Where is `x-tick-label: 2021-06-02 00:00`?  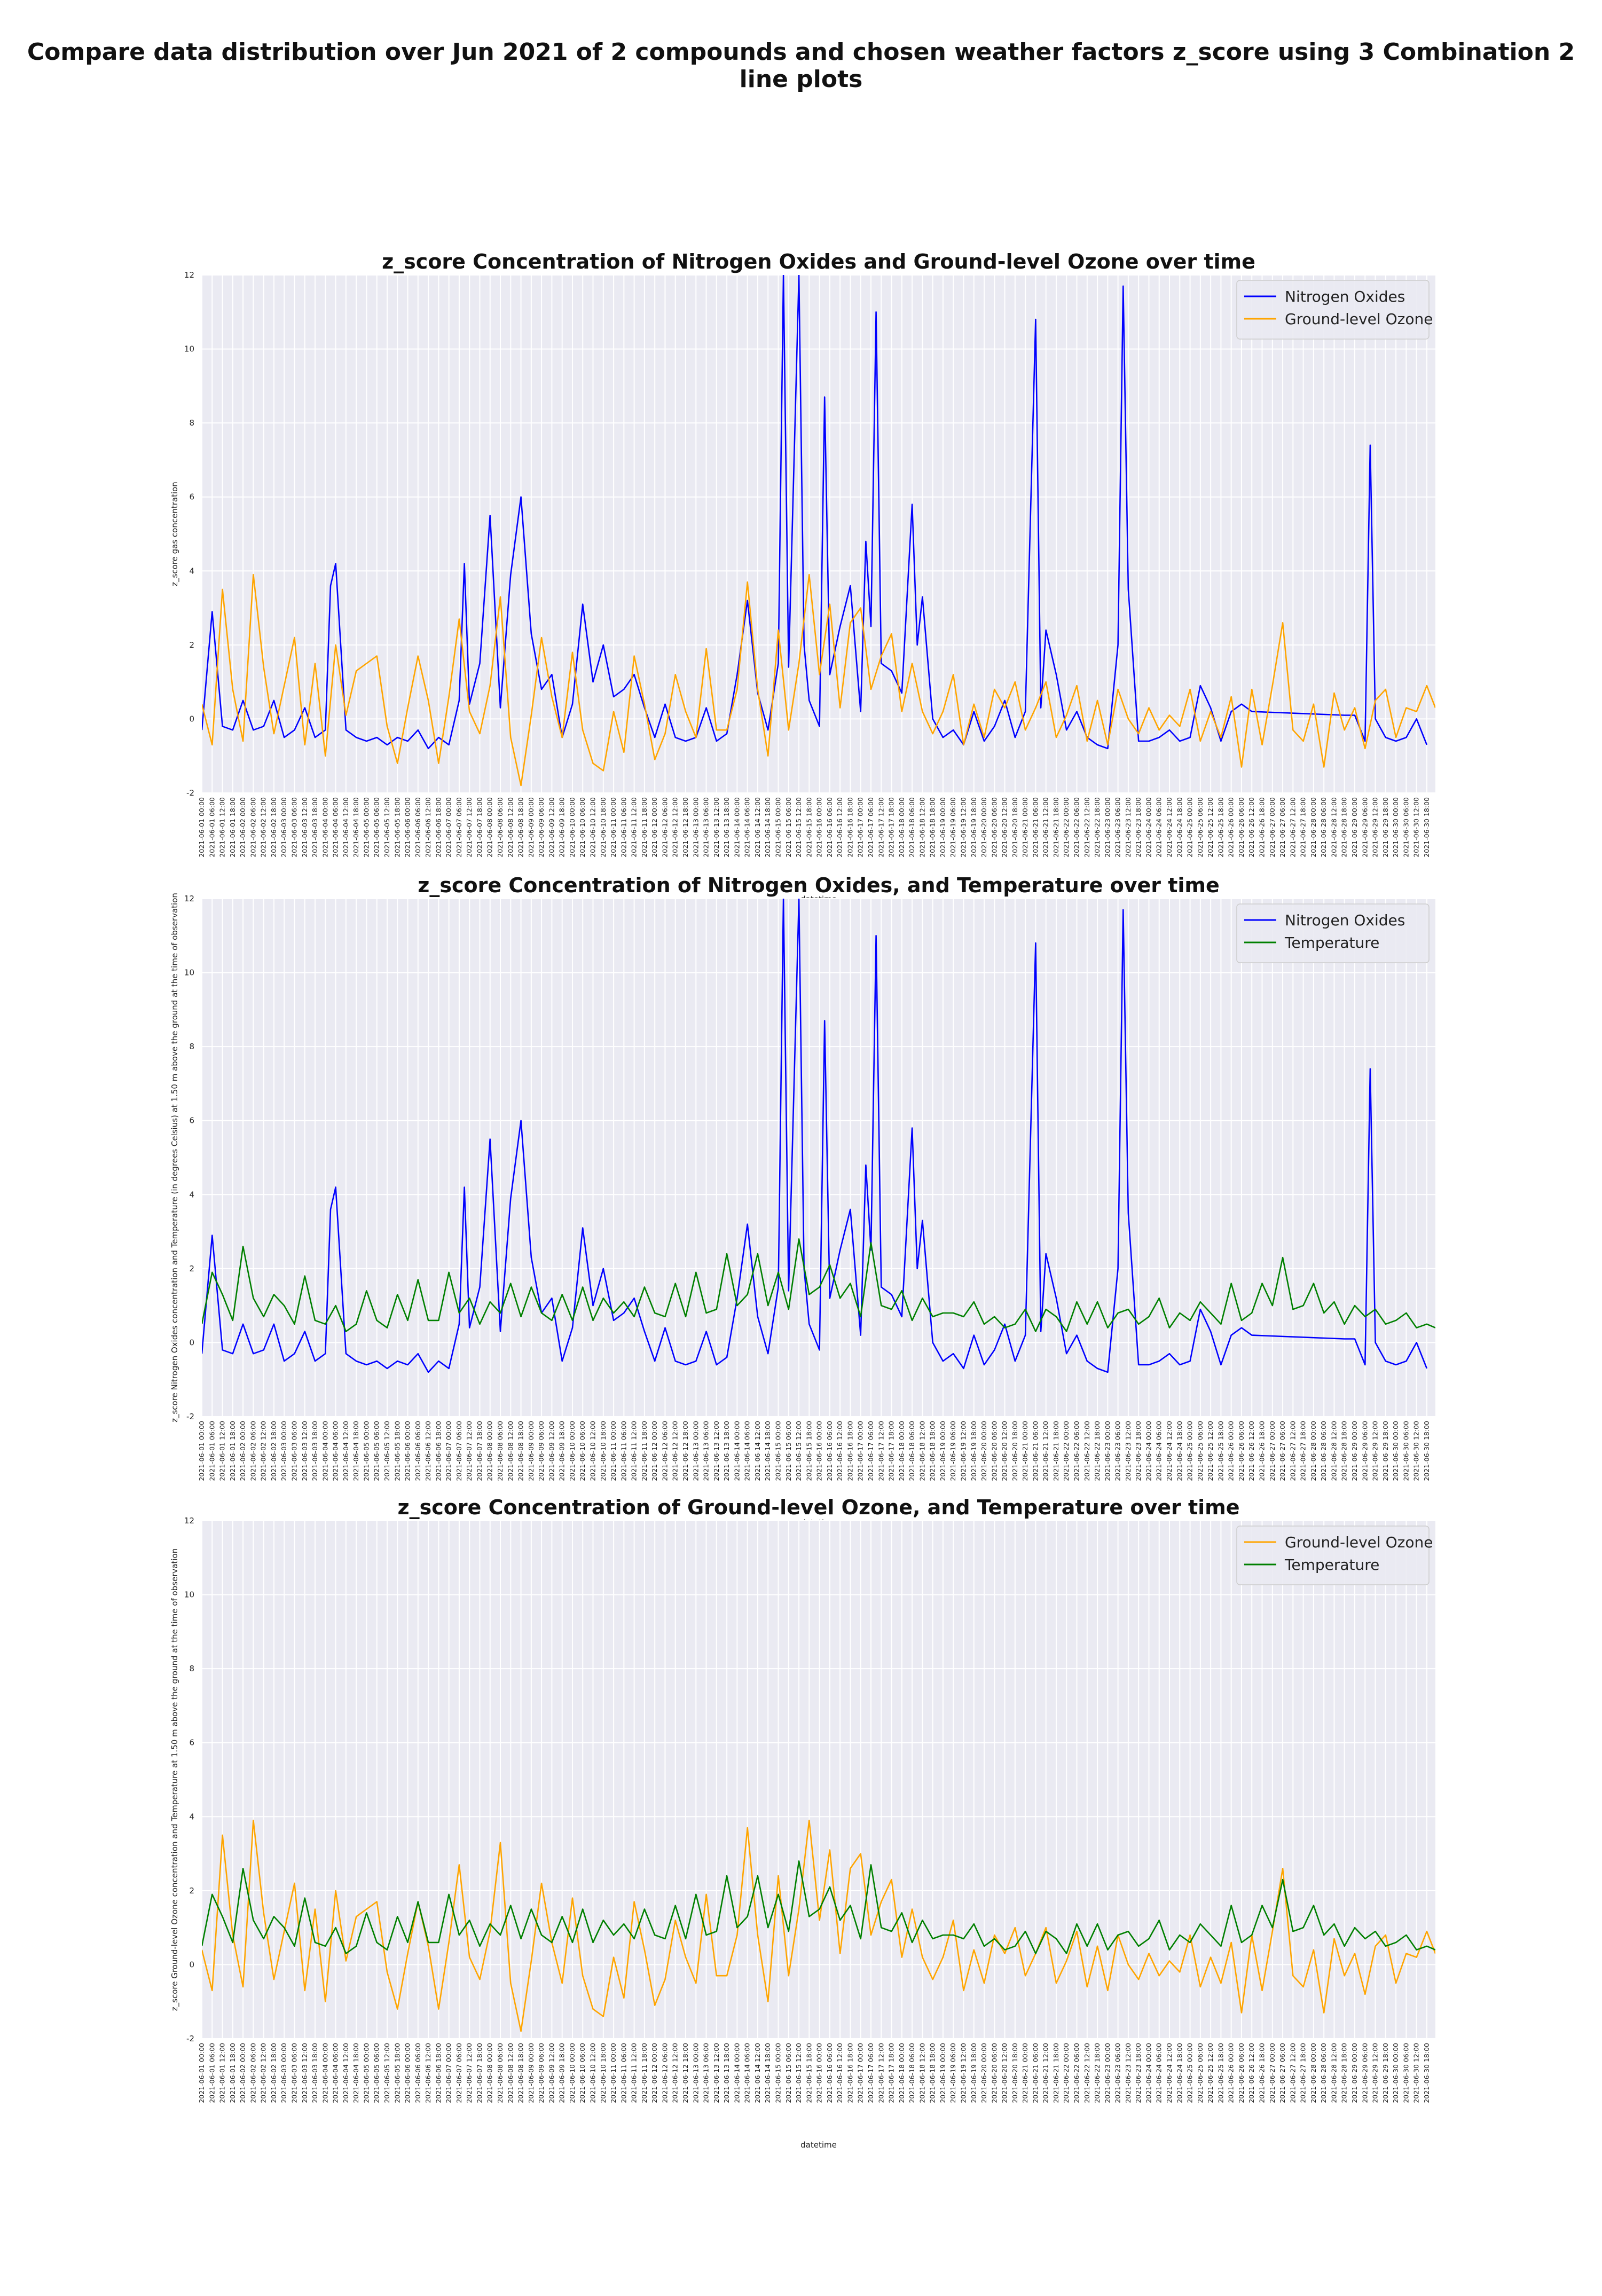 x-tick-label: 2021-06-02 00:00 is located at coordinates (243, 1451).